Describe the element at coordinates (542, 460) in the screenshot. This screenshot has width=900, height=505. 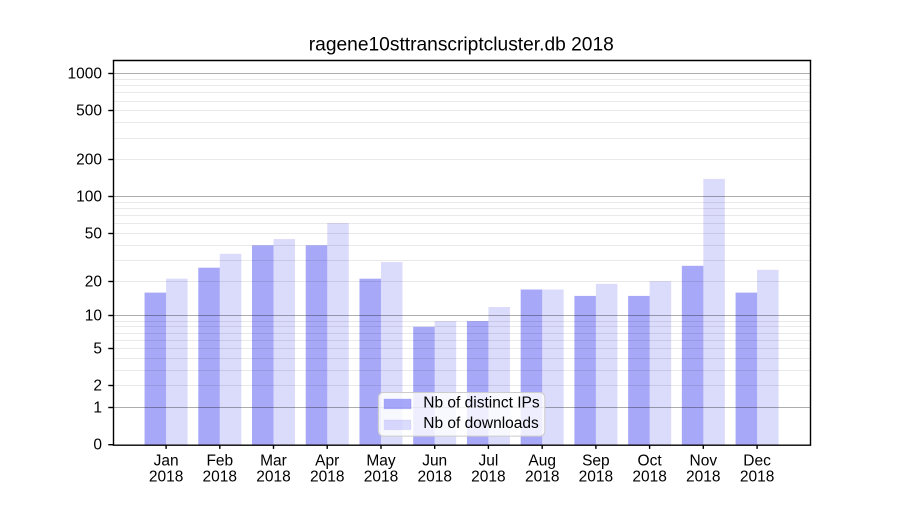
I see `svg-text: Aug` at that location.